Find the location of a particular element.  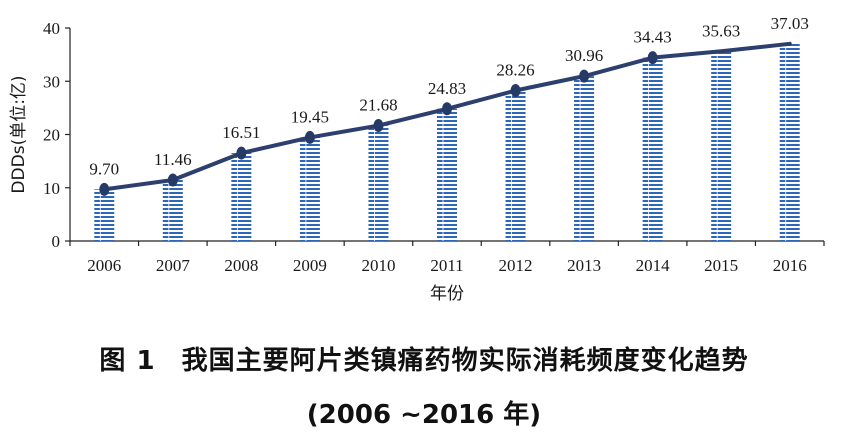

x-tick-label: 2013 is located at coordinates (584, 265).